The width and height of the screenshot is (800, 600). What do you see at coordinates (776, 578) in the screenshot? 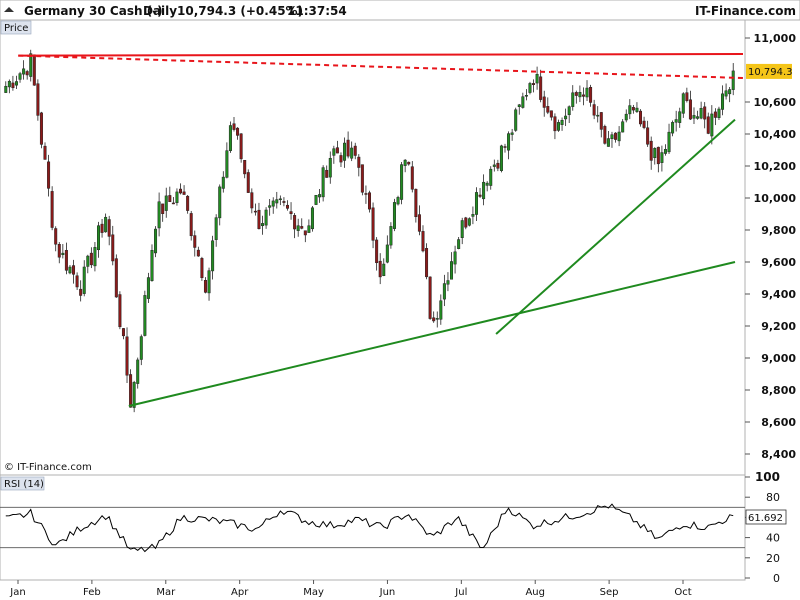
I see `rsi-tick-label: 0` at bounding box center [776, 578].